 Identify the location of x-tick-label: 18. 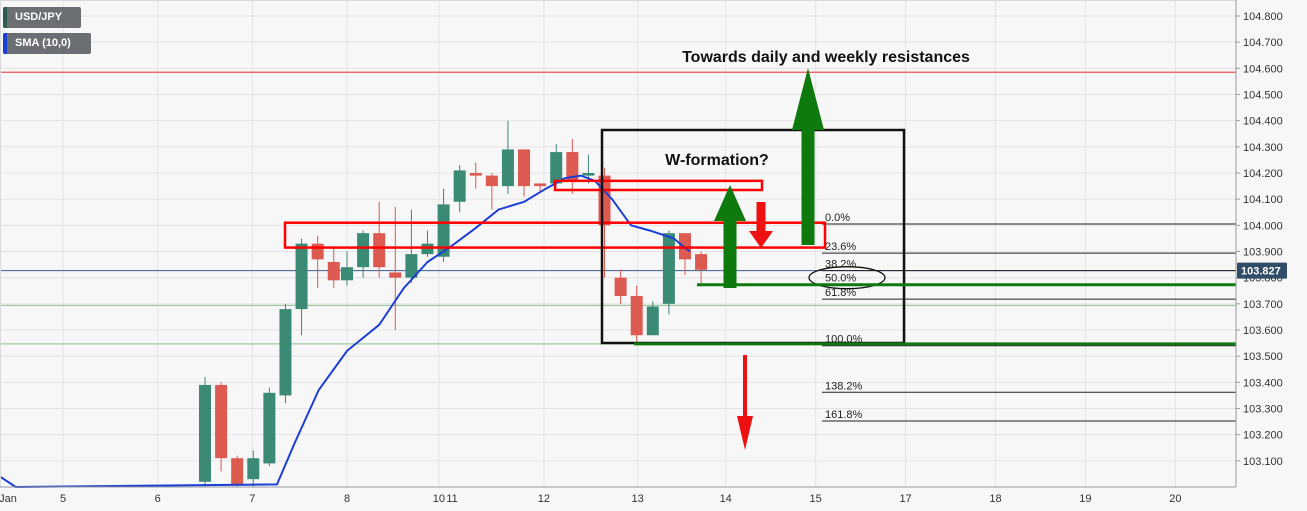
(995, 499).